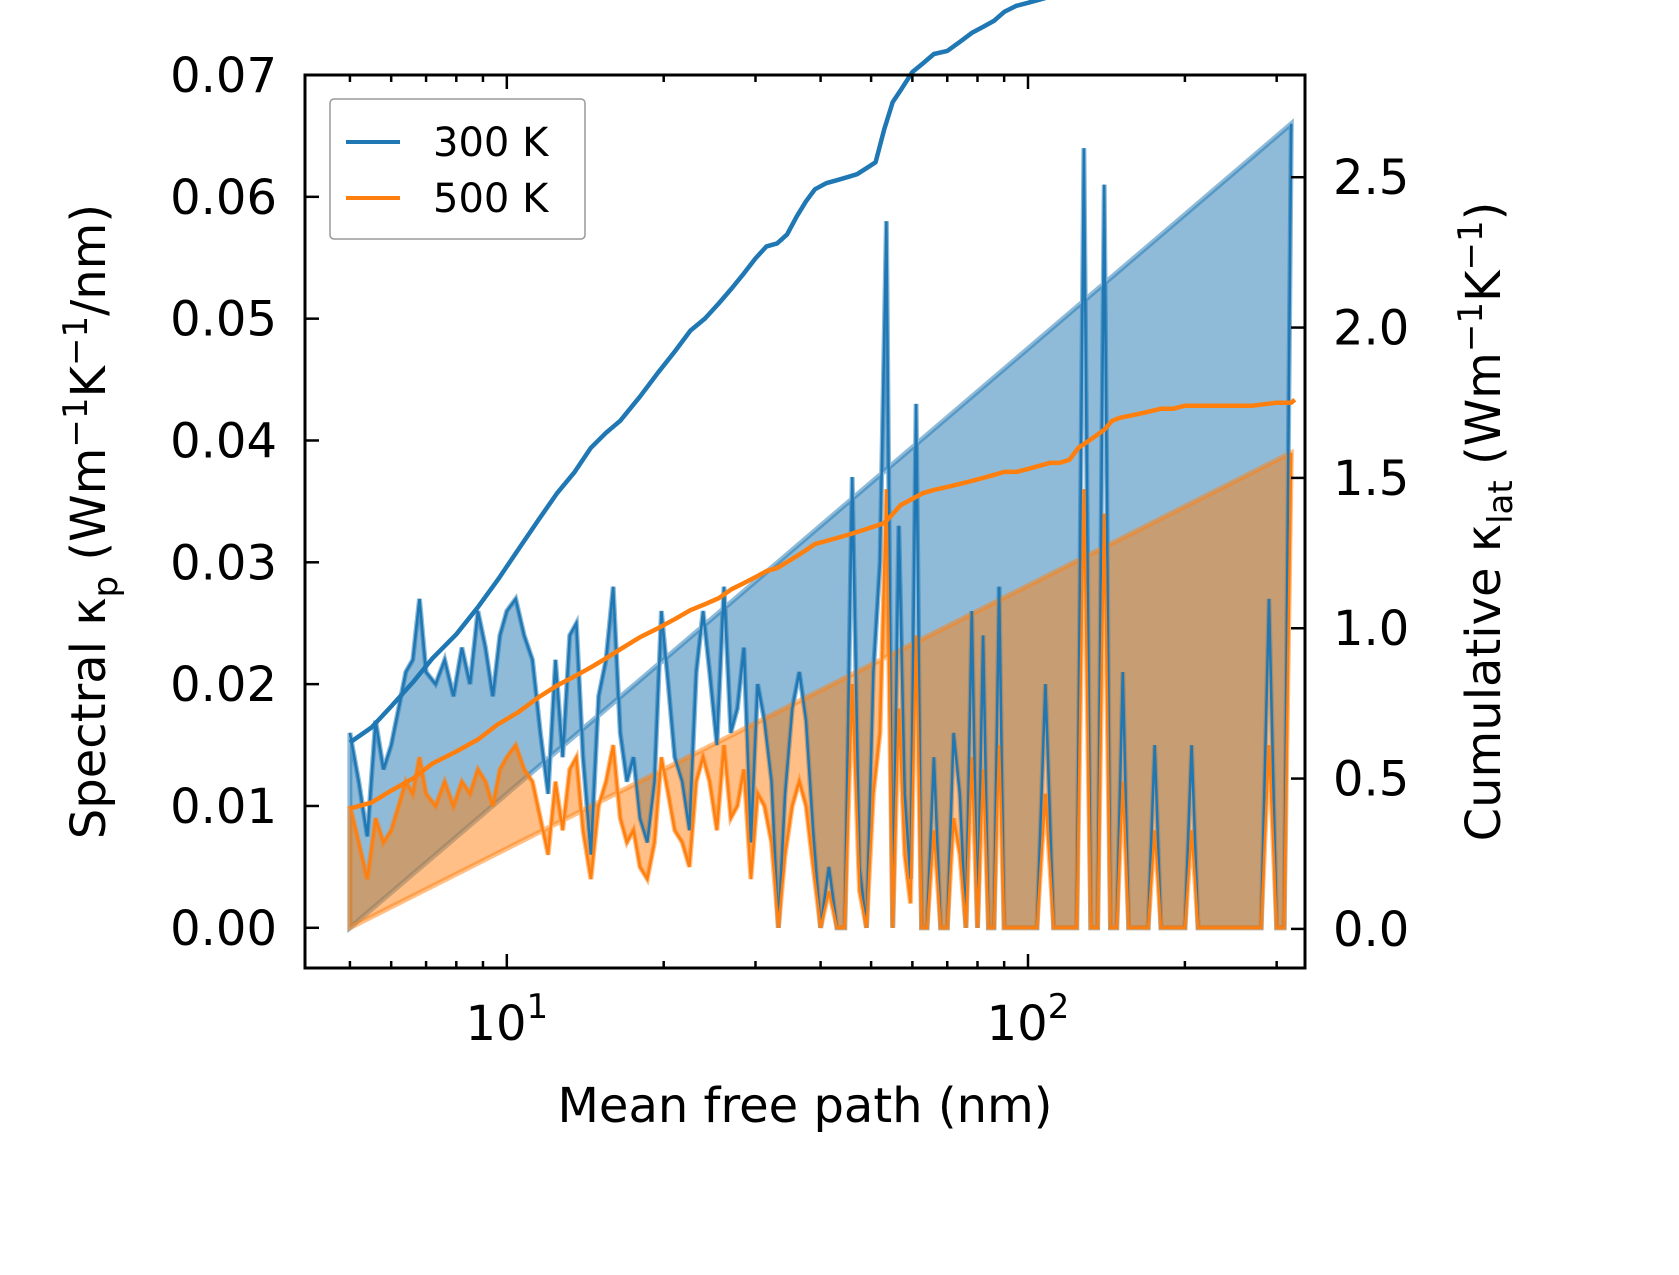  What do you see at coordinates (1484, 285) in the screenshot?
I see `ylabel-right-part: K` at bounding box center [1484, 285].